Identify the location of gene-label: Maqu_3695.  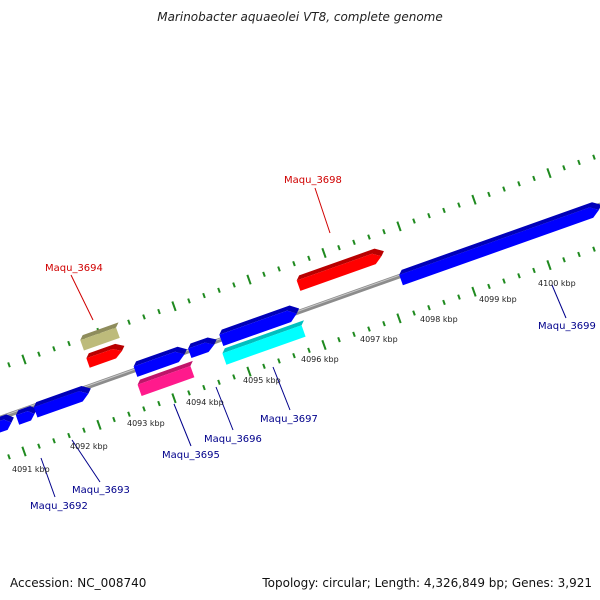
(191, 455).